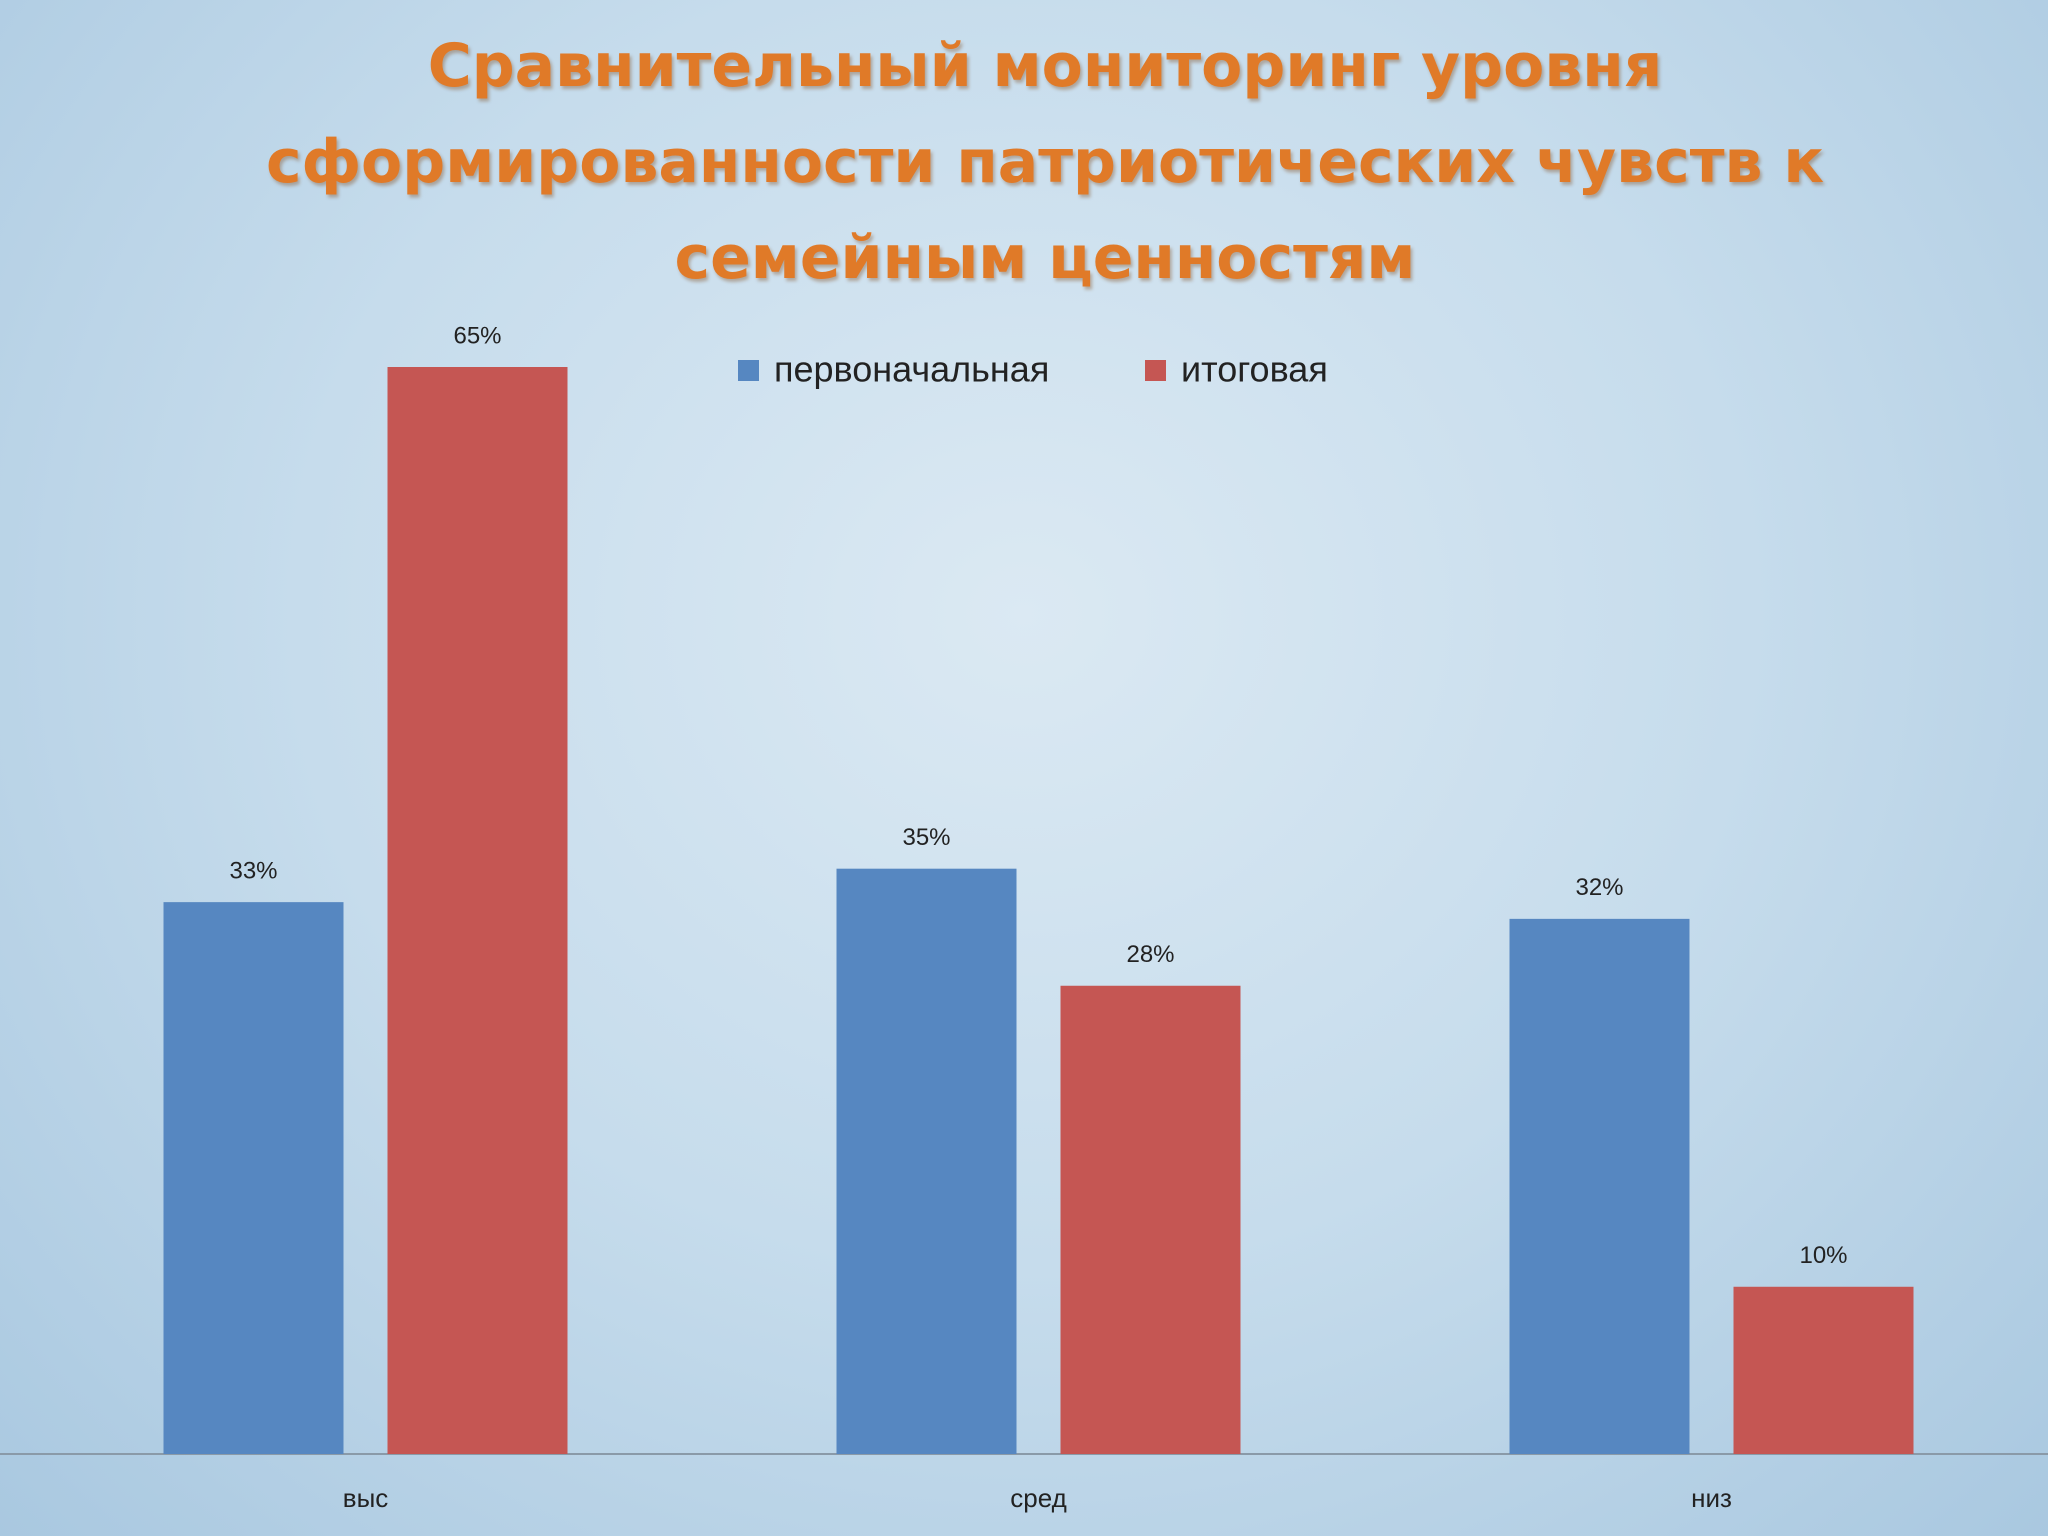 The width and height of the screenshot is (2048, 1536). Describe the element at coordinates (253, 870) in the screenshot. I see `data-label: 33%` at that location.